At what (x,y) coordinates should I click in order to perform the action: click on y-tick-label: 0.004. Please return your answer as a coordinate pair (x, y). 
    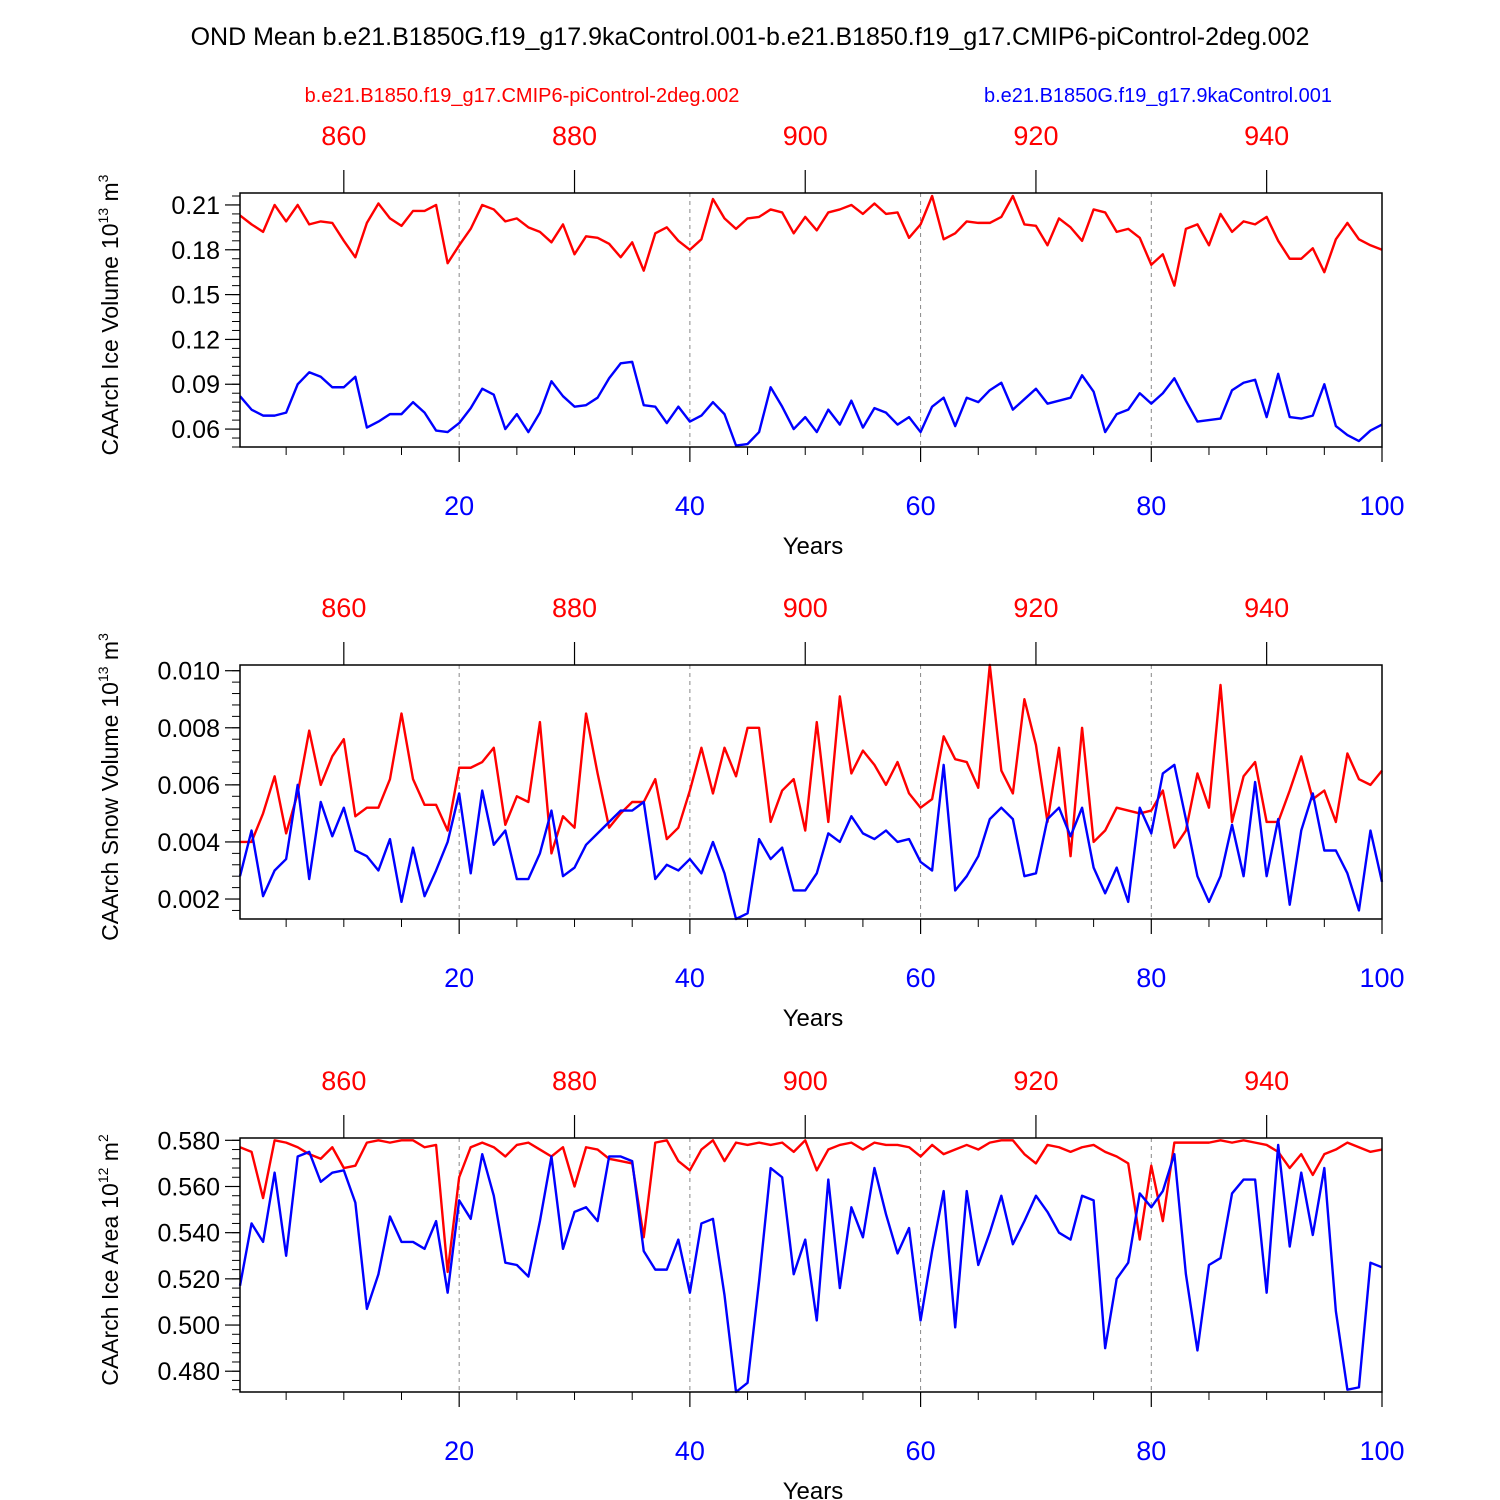
    Looking at the image, I should click on (188, 843).